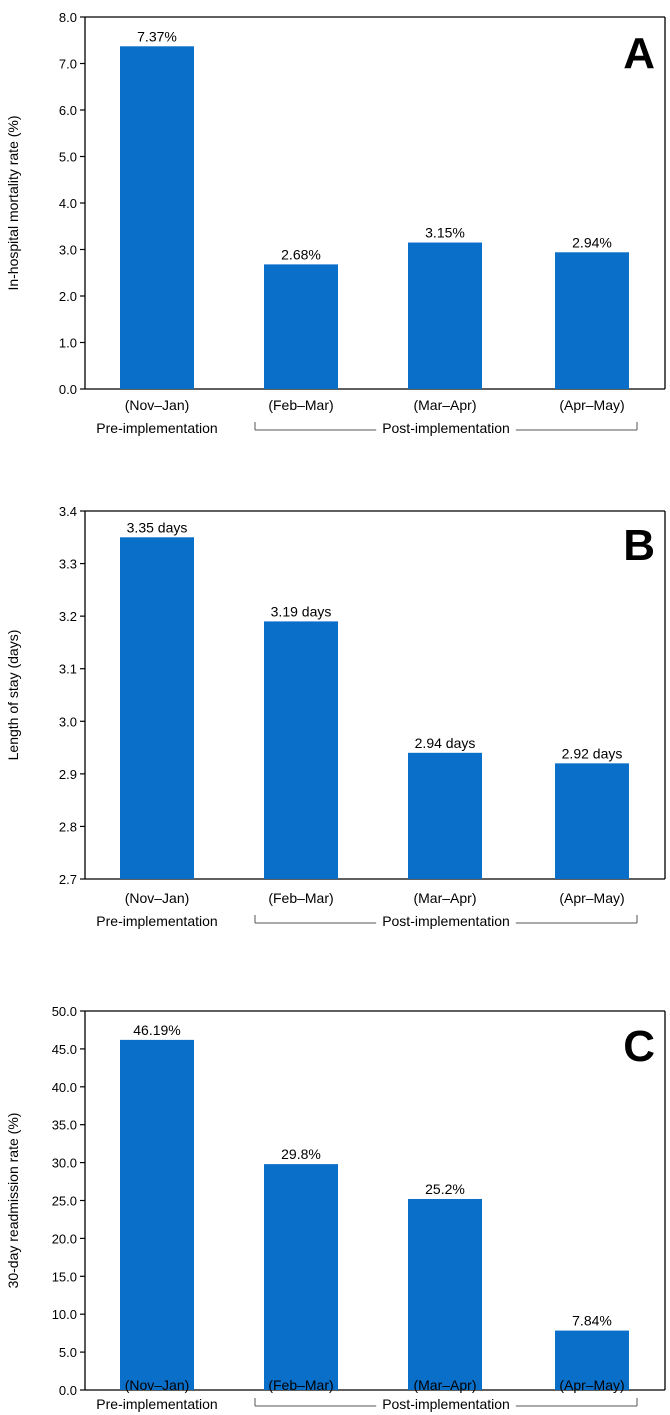 The image size is (670, 1415). What do you see at coordinates (13, 1201) in the screenshot?
I see `y-axis-title: 30-day readmission rate (%)` at bounding box center [13, 1201].